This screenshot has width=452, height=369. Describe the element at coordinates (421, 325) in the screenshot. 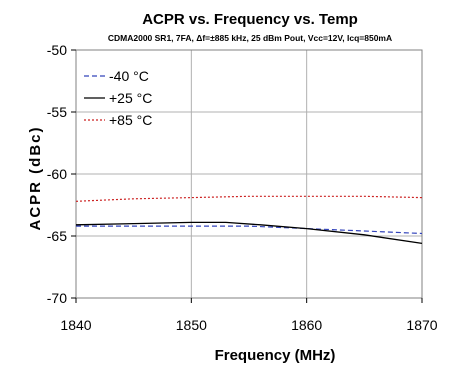

I see `x-tick-label: 1870` at that location.